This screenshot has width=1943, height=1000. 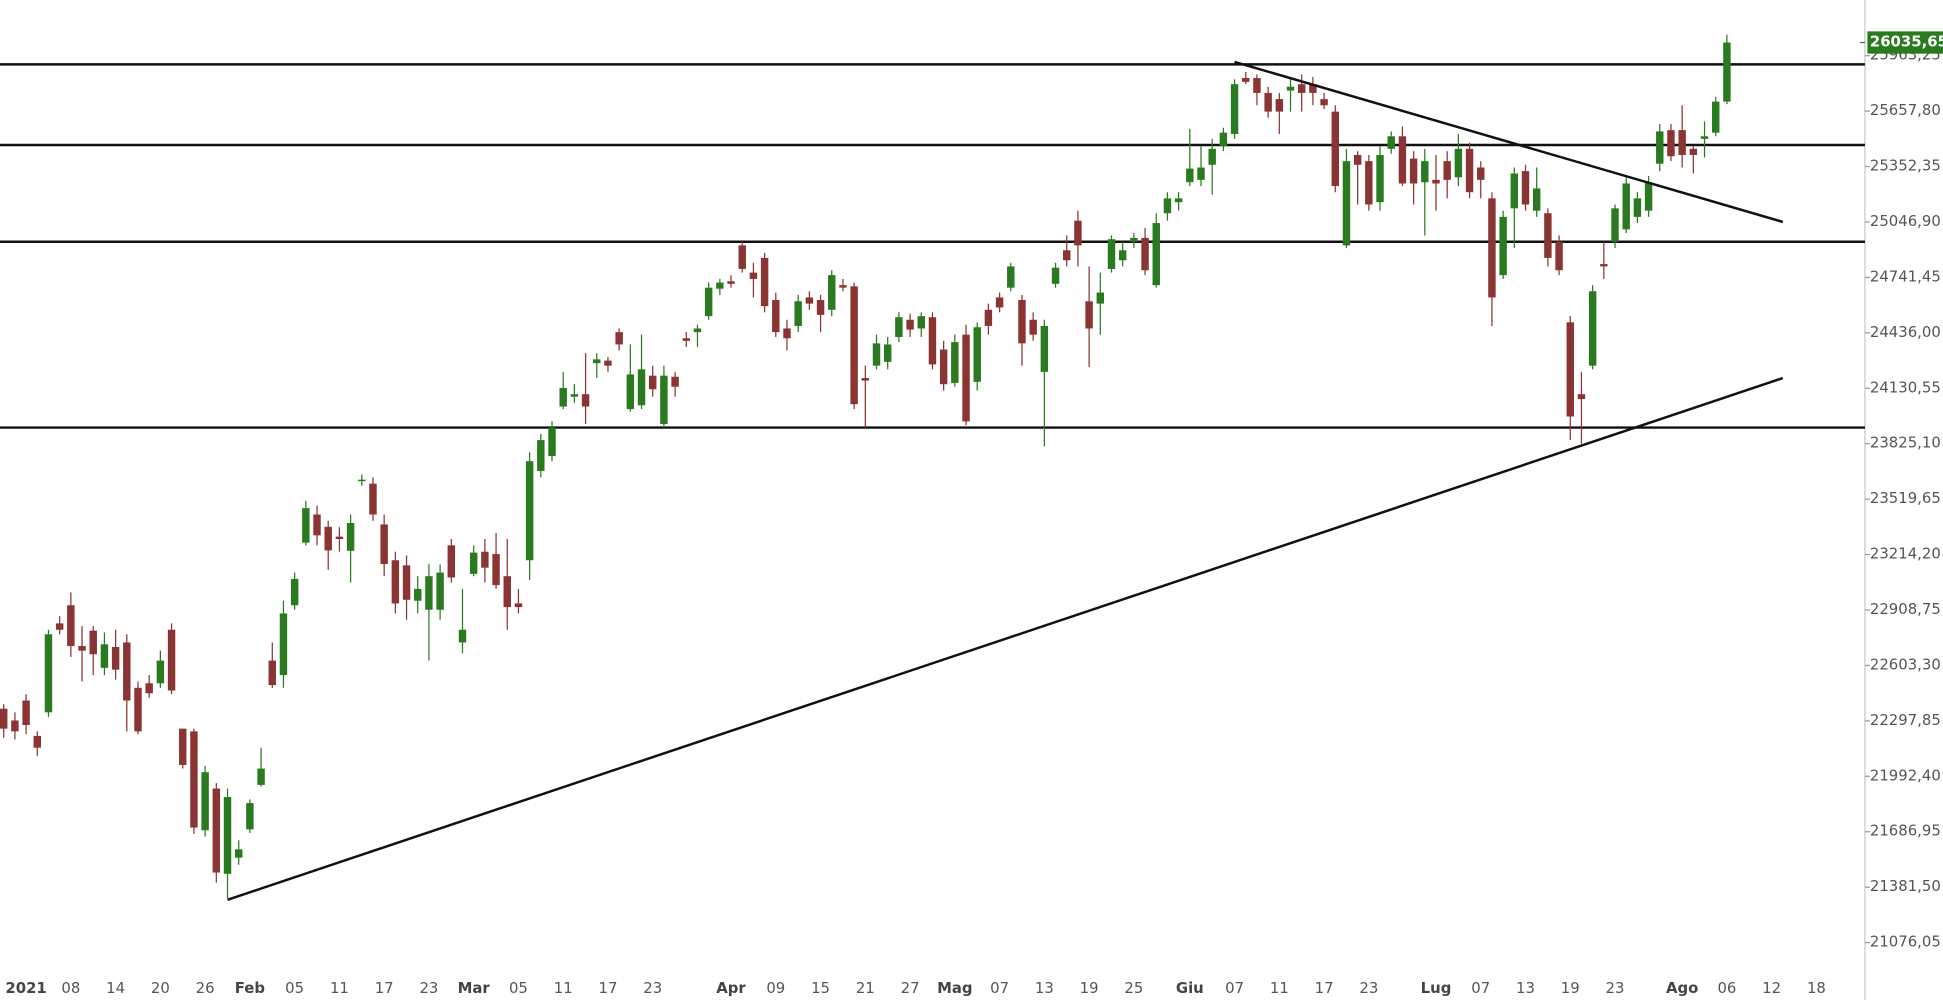 I want to click on x-tick-label: 14, so click(x=115, y=988).